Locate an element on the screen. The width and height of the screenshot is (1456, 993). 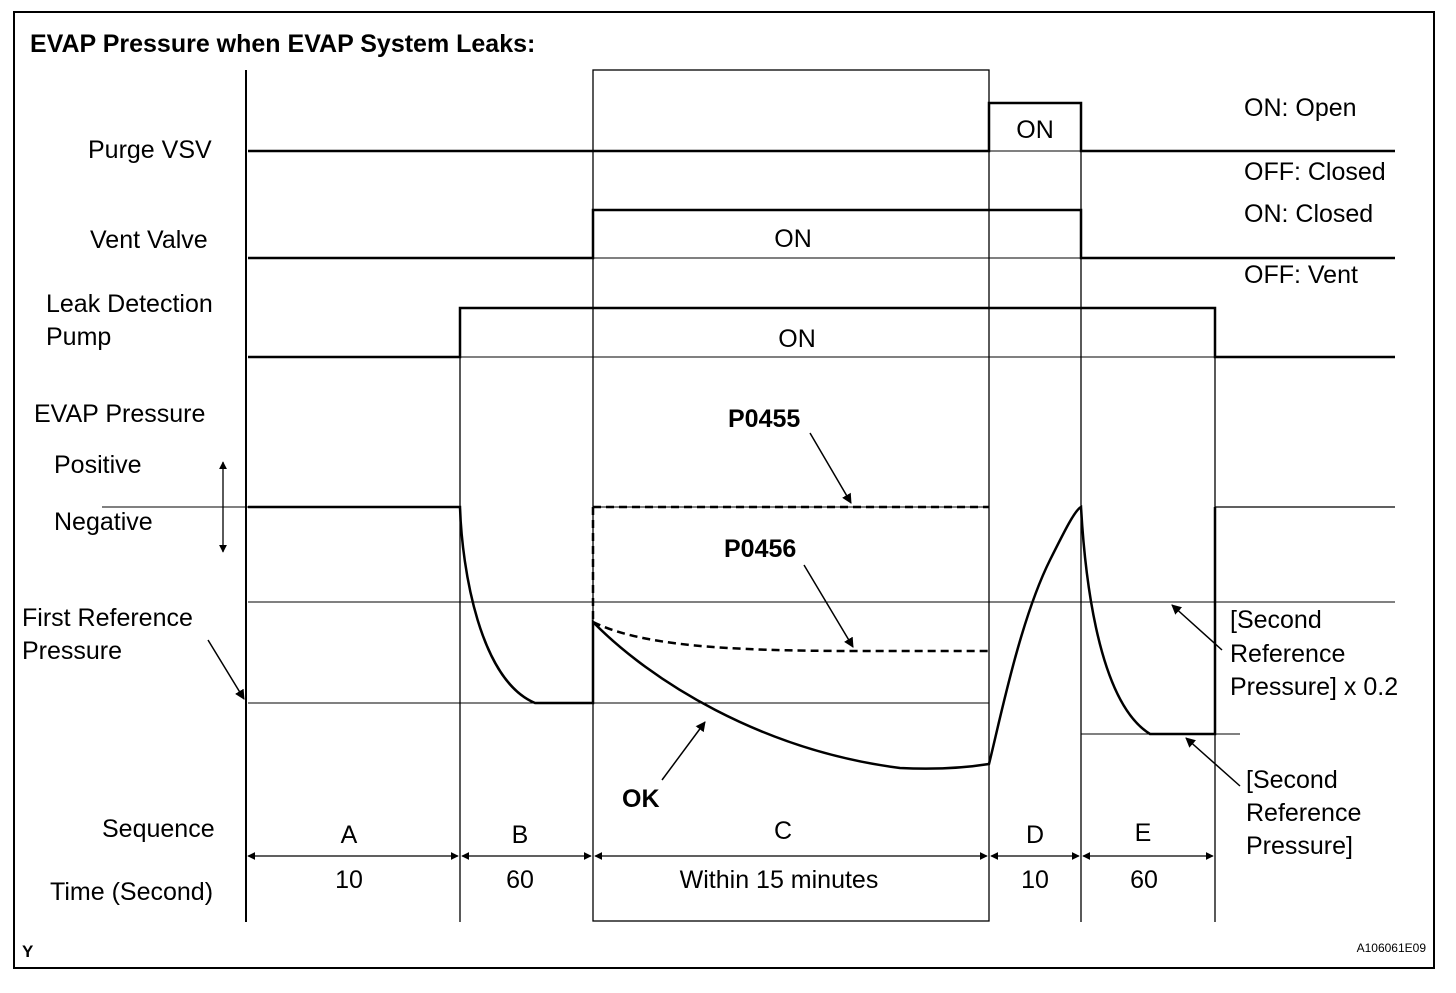
purge-open-legend: ON: Open is located at coordinates (1300, 108).